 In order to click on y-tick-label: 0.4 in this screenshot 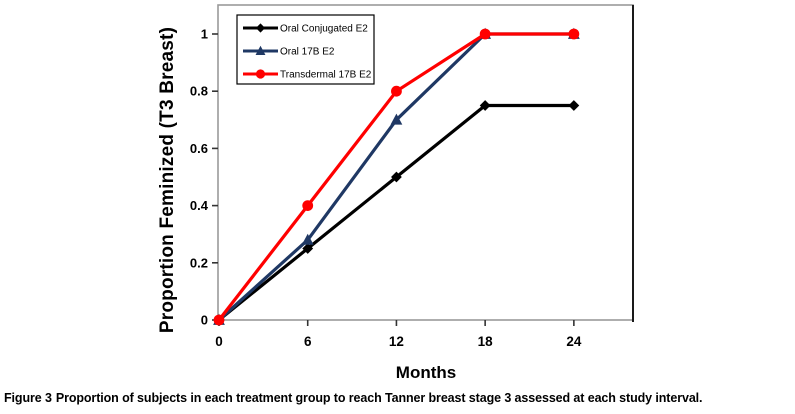, I will do `click(199, 205)`.